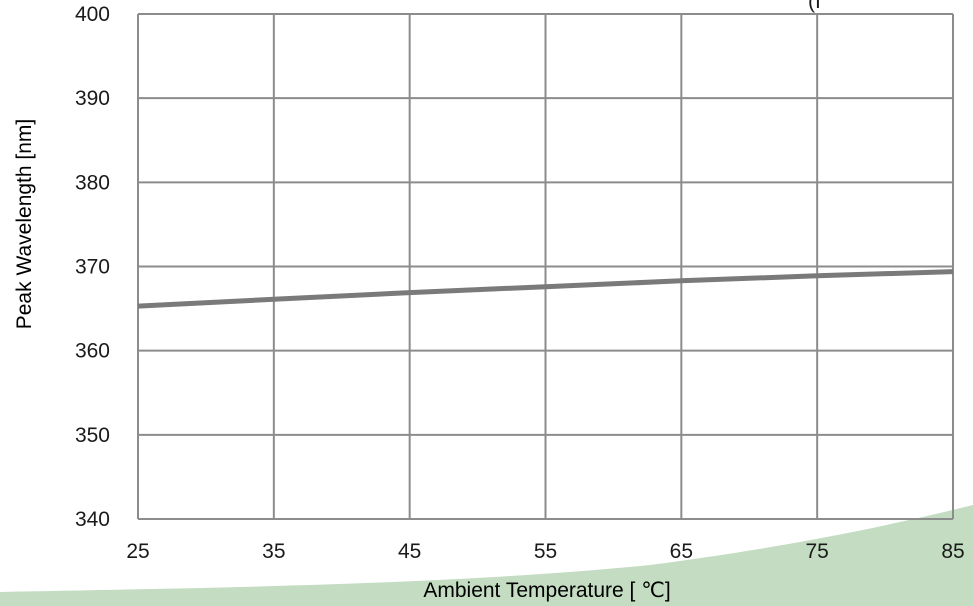 The height and width of the screenshot is (606, 973). Describe the element at coordinates (92, 14) in the screenshot. I see `y-tick-label: 400` at that location.